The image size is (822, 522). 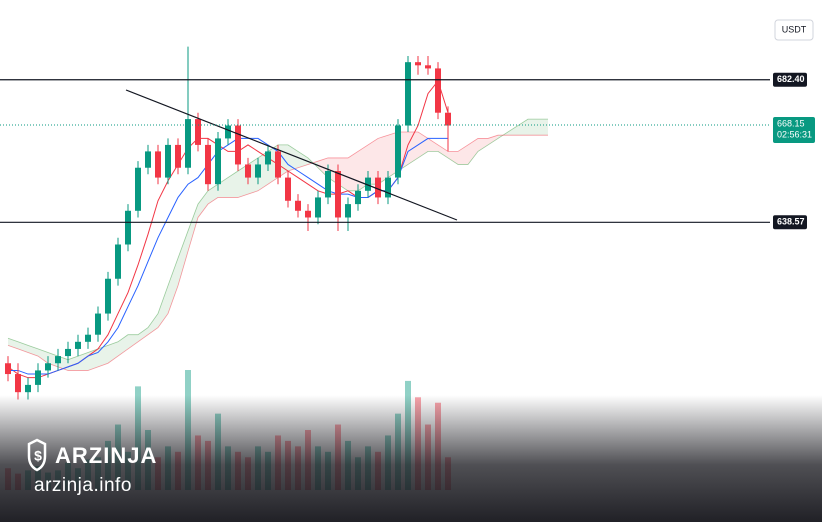 What do you see at coordinates (106, 455) in the screenshot?
I see `brand: ARZINJA` at bounding box center [106, 455].